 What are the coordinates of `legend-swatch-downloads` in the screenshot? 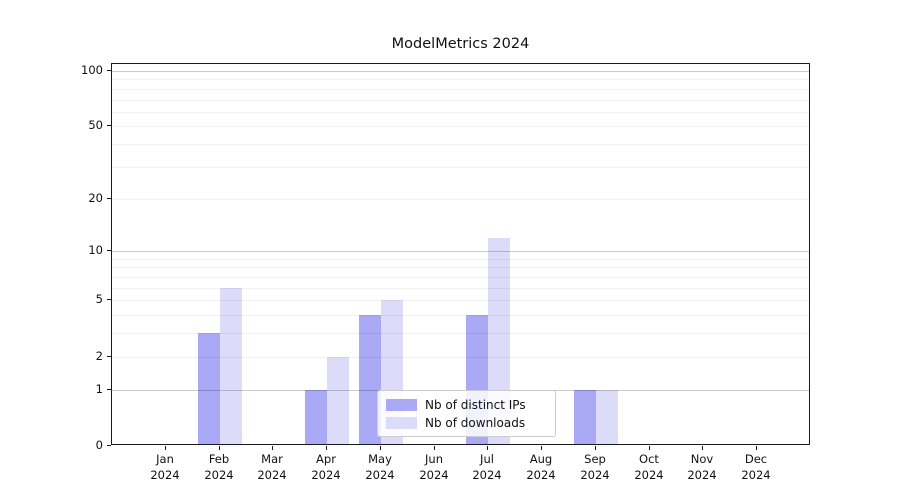 It's located at (401, 422).